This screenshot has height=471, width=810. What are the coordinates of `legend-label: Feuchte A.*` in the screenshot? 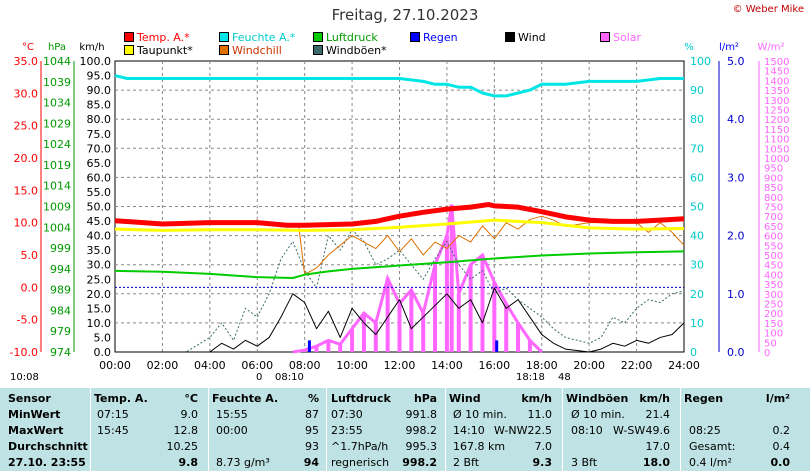 It's located at (264, 37).